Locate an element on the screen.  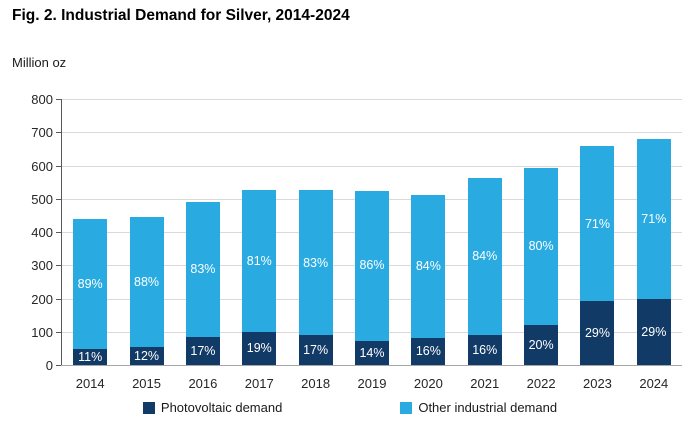
bar-label-photovoltaic-2016: 17% is located at coordinates (203, 350).